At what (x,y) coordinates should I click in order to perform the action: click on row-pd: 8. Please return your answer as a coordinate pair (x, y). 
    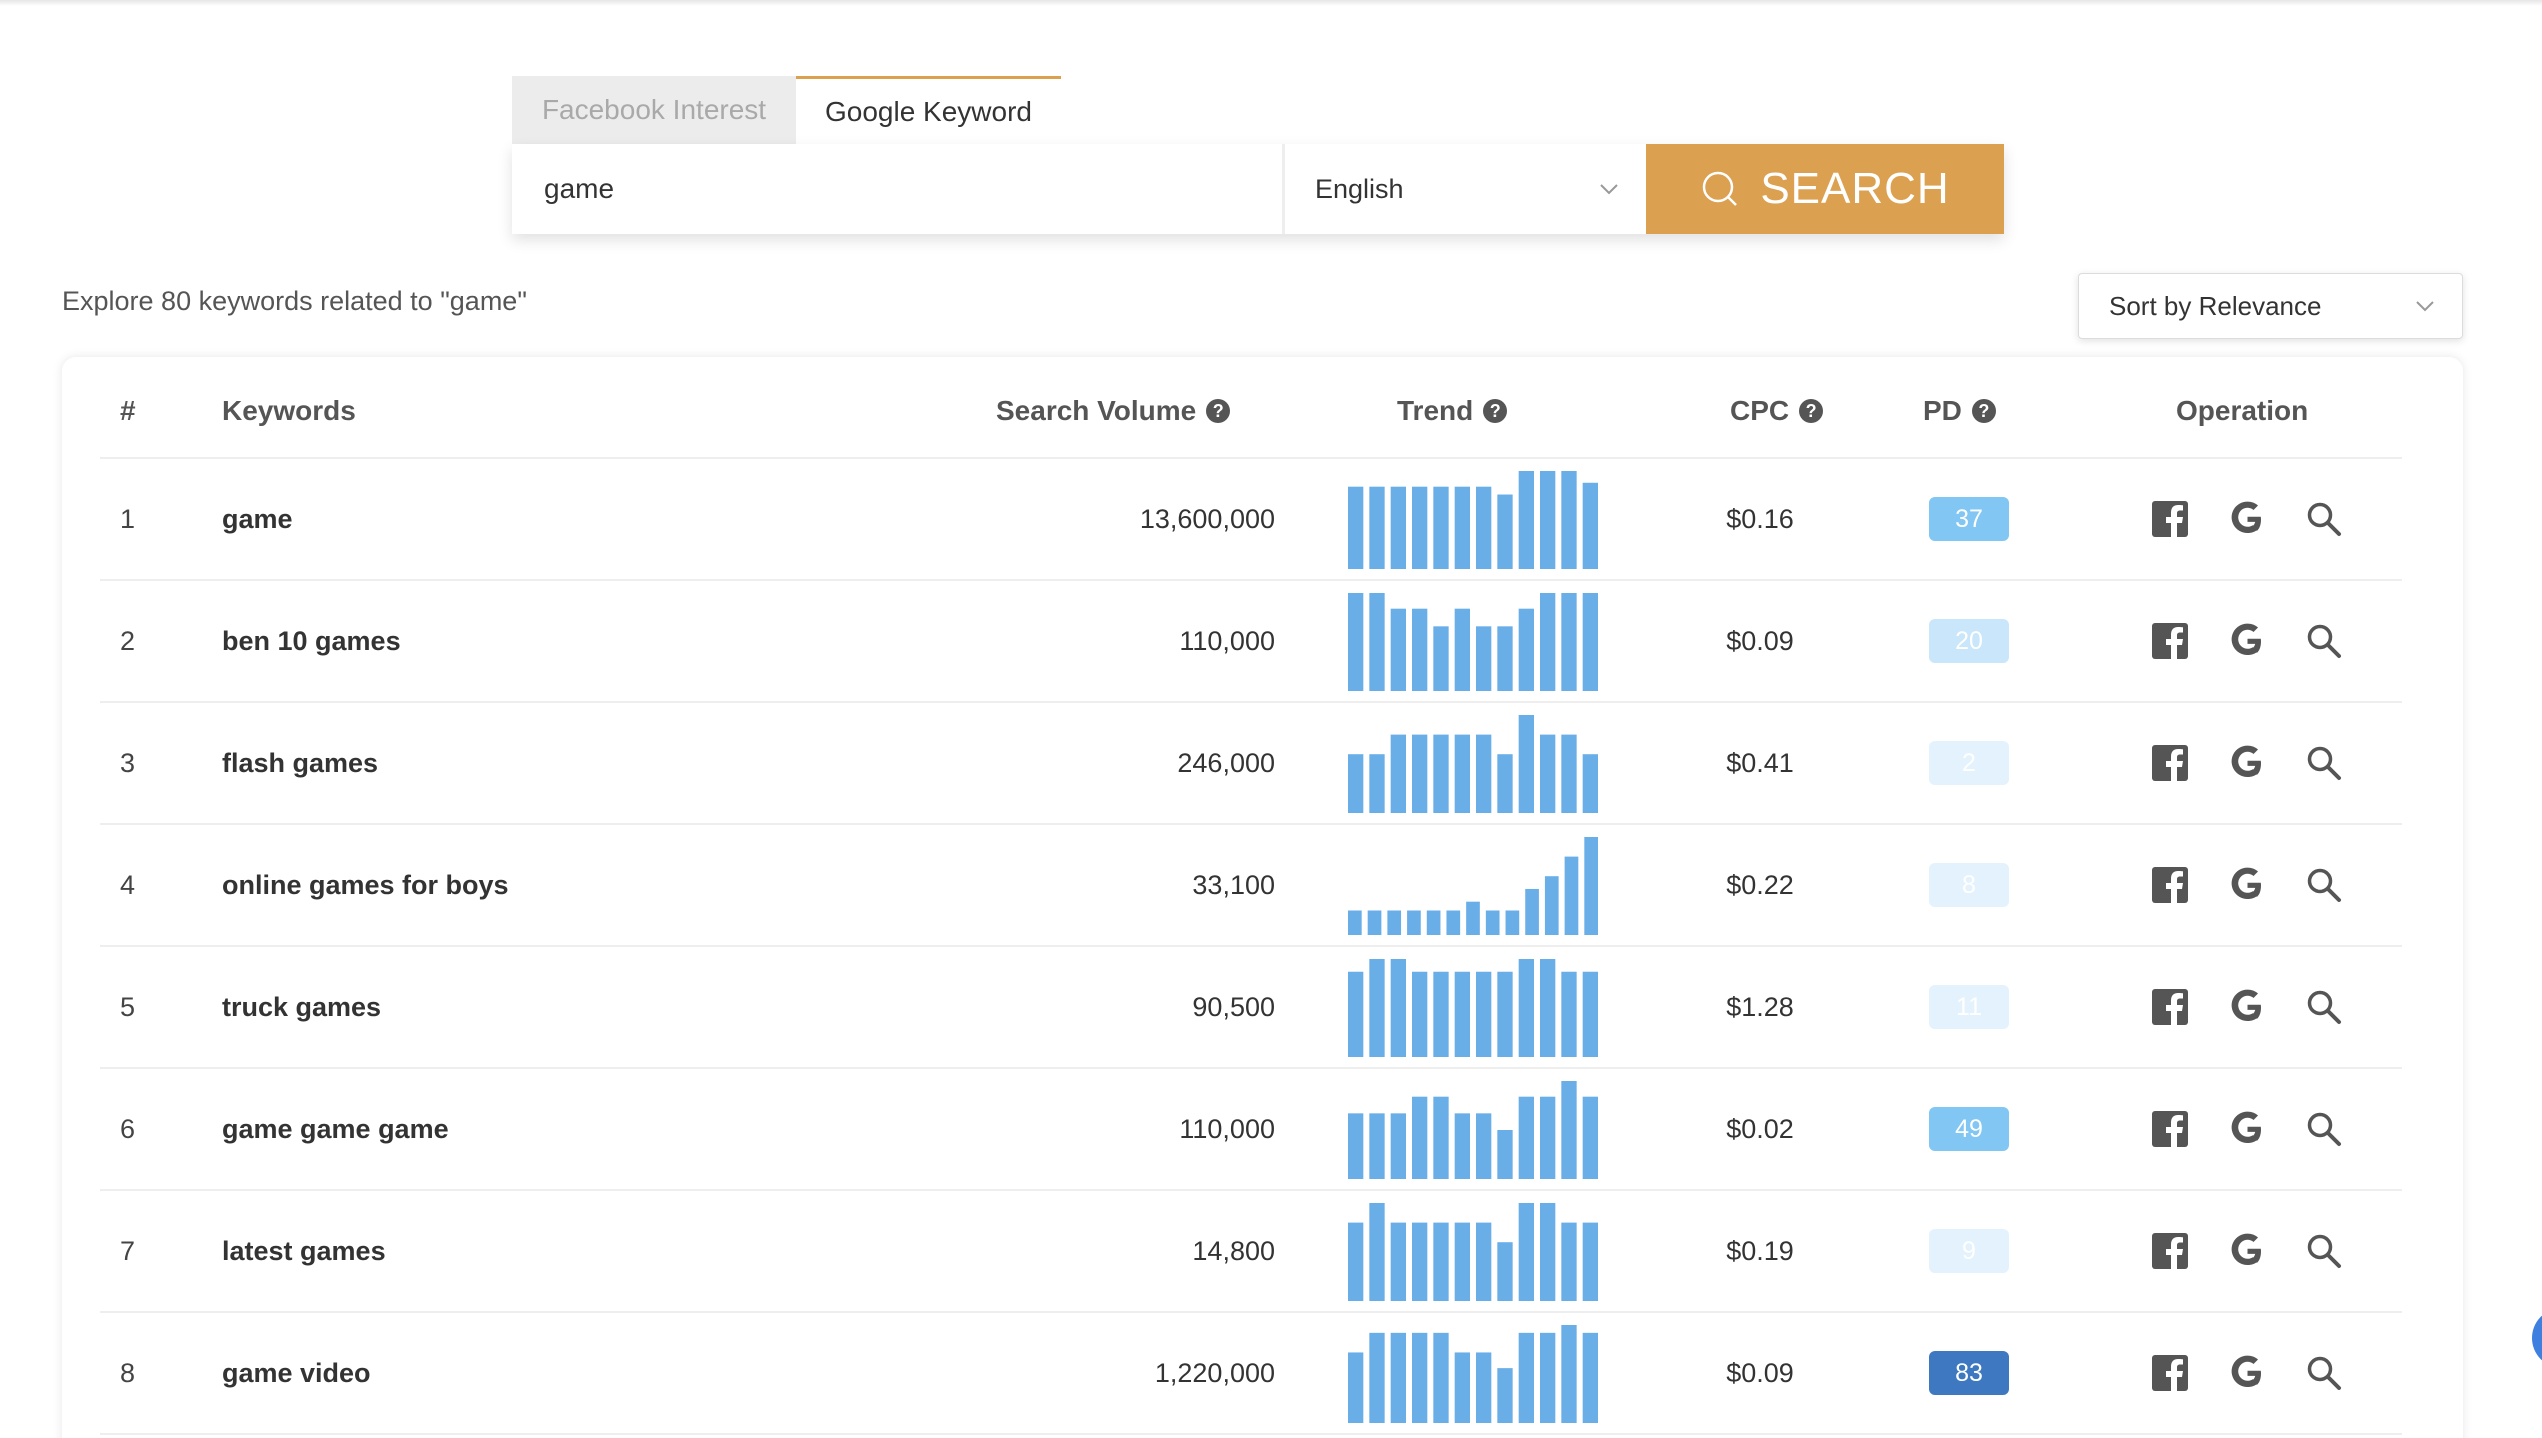
    Looking at the image, I should click on (1969, 885).